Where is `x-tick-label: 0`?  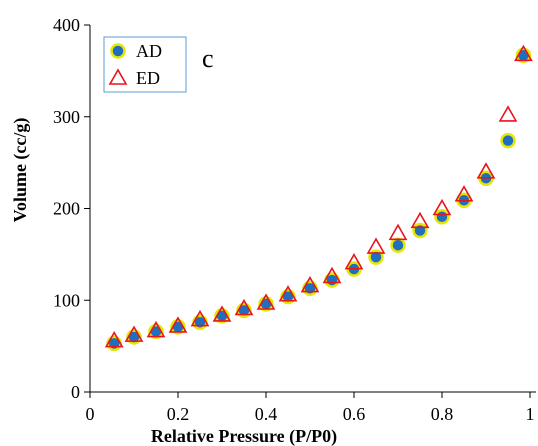 x-tick-label: 0 is located at coordinates (90, 414).